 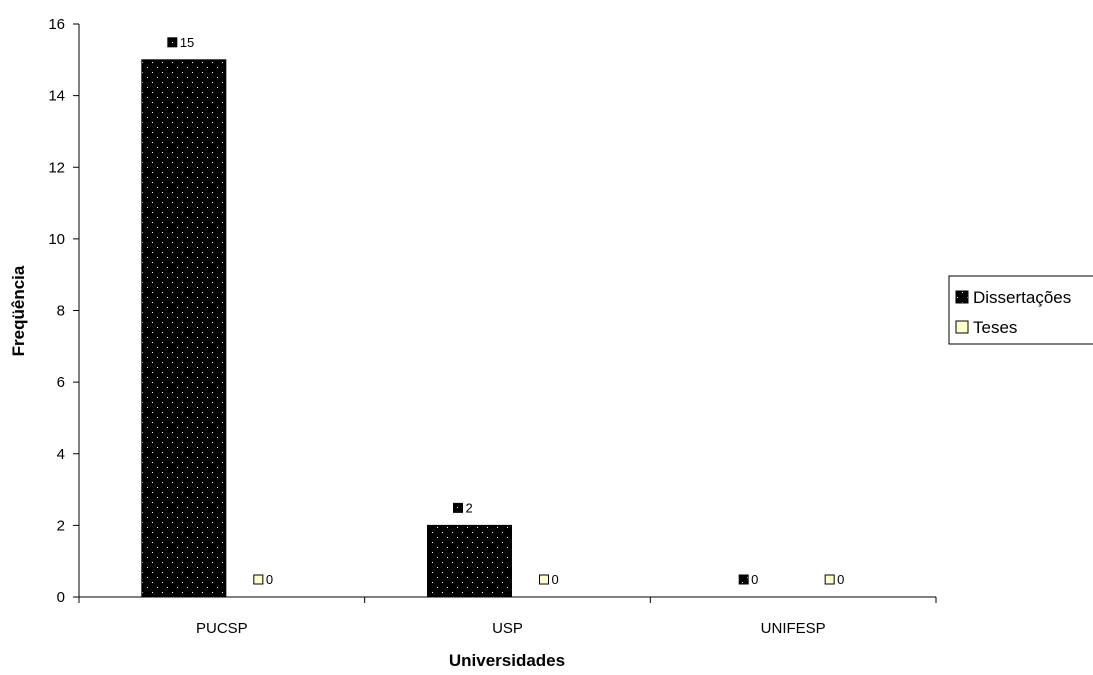 I want to click on legend-label: Teses, so click(x=995, y=327).